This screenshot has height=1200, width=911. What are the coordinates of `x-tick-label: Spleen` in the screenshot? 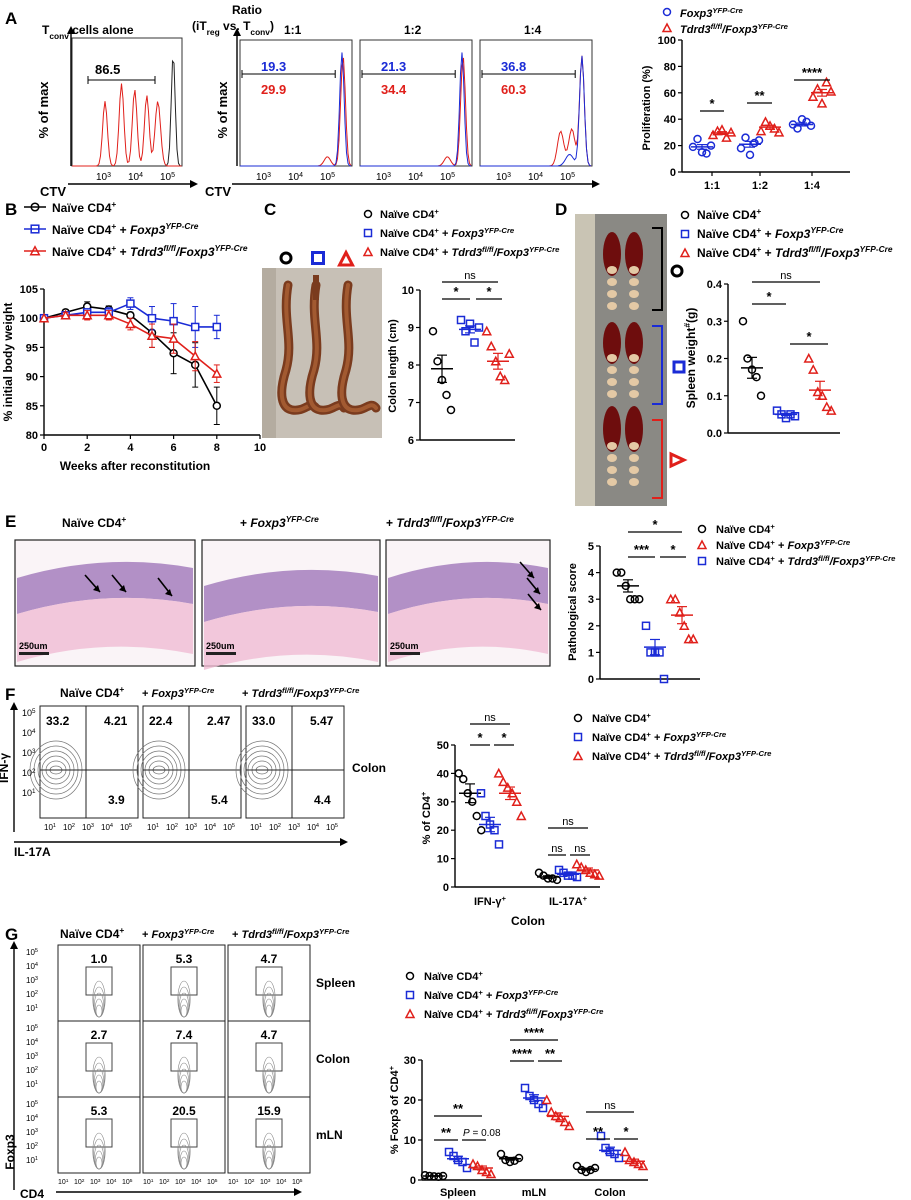 It's located at (458, 1193).